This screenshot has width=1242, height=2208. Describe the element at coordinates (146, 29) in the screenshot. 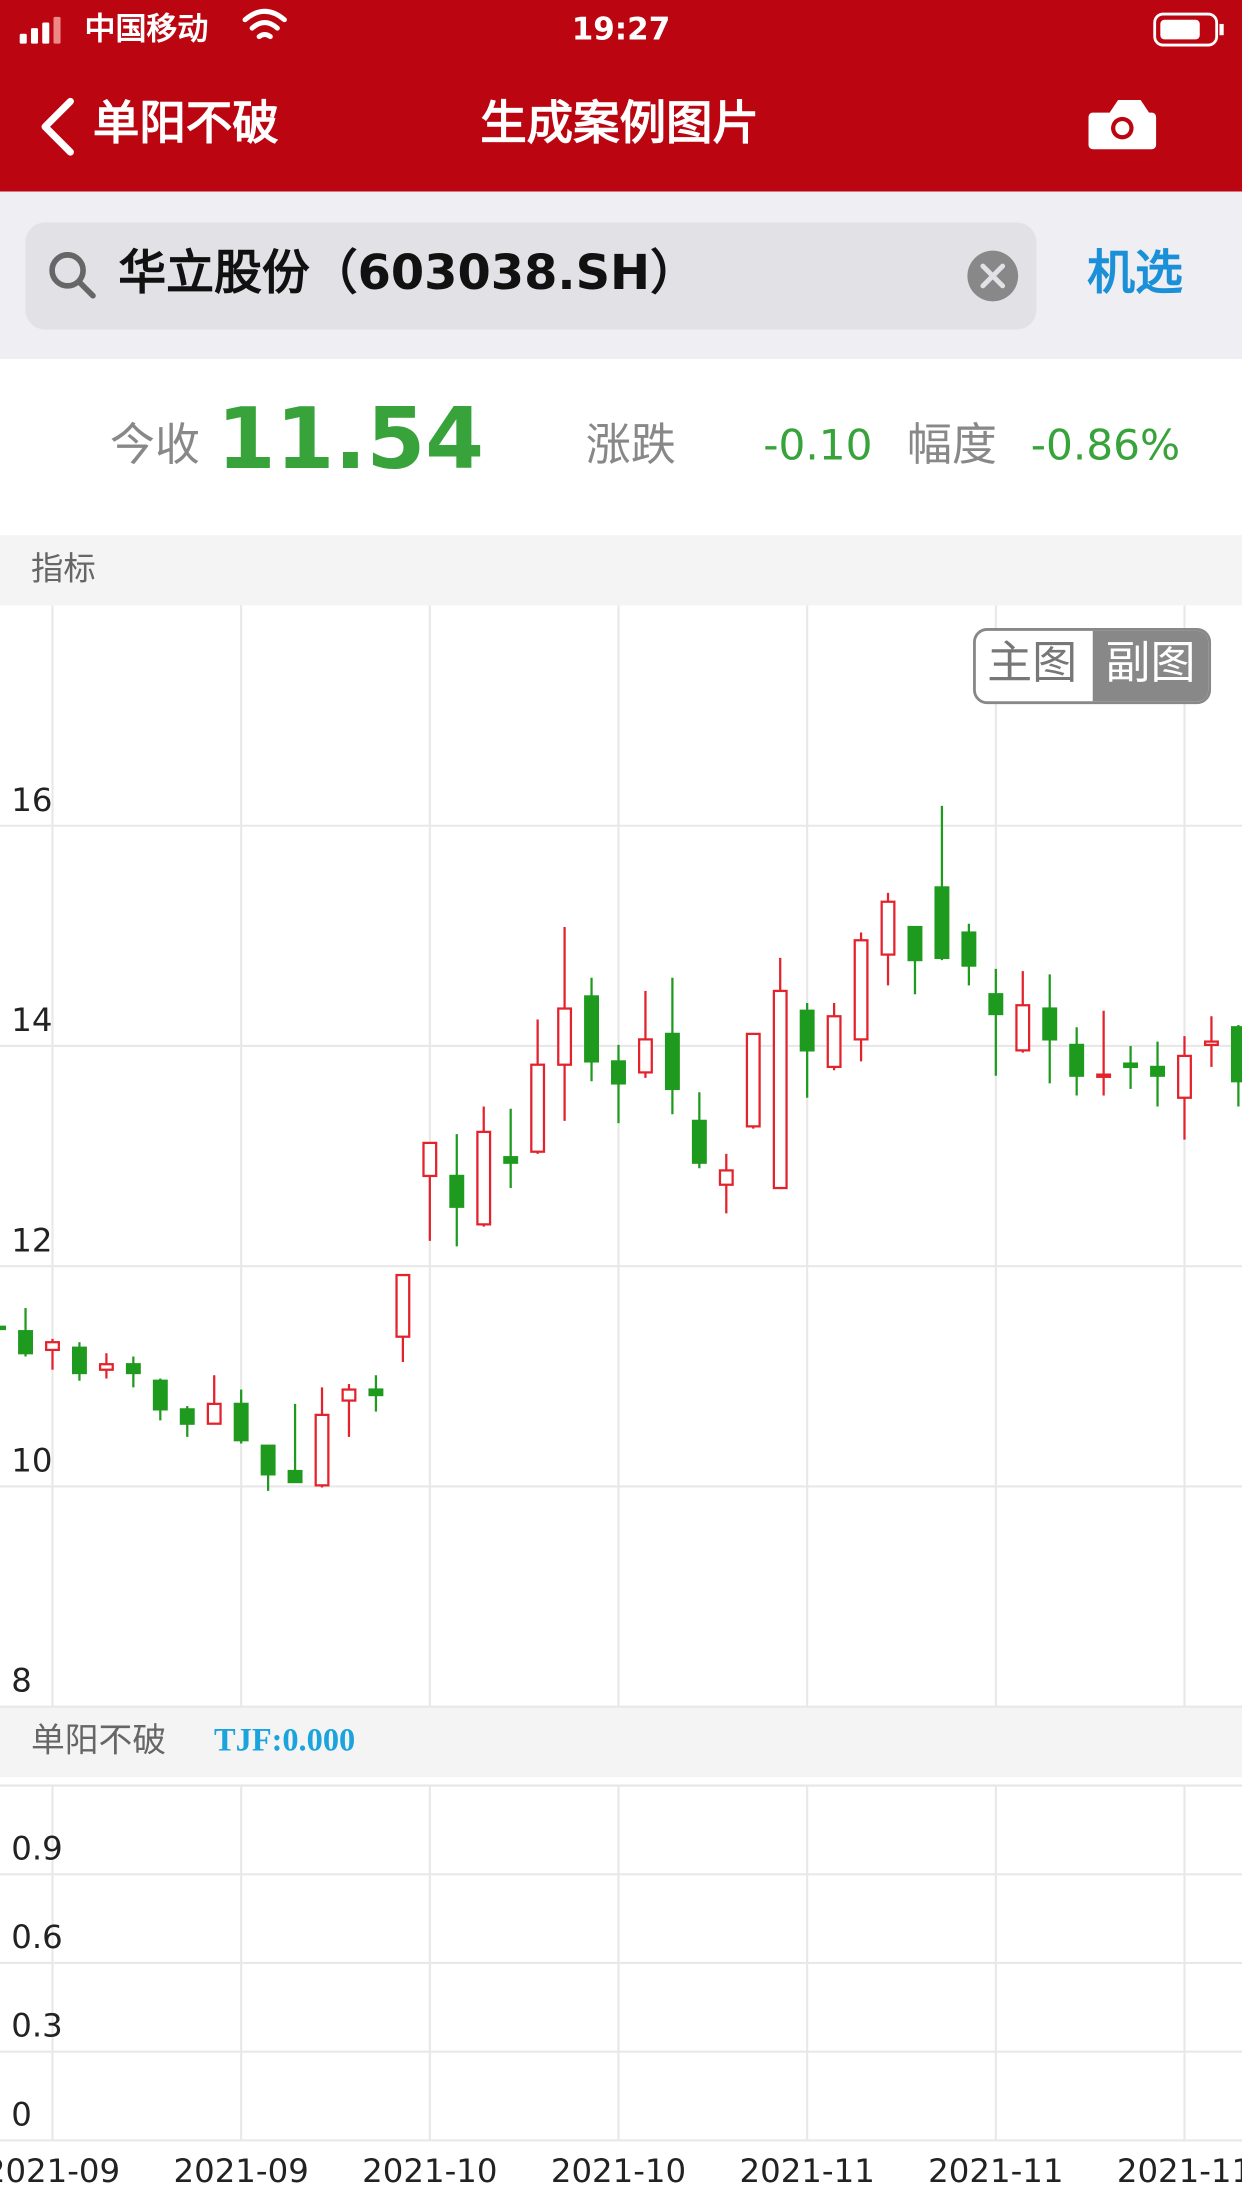

I see `carrier: 中国移动` at that location.